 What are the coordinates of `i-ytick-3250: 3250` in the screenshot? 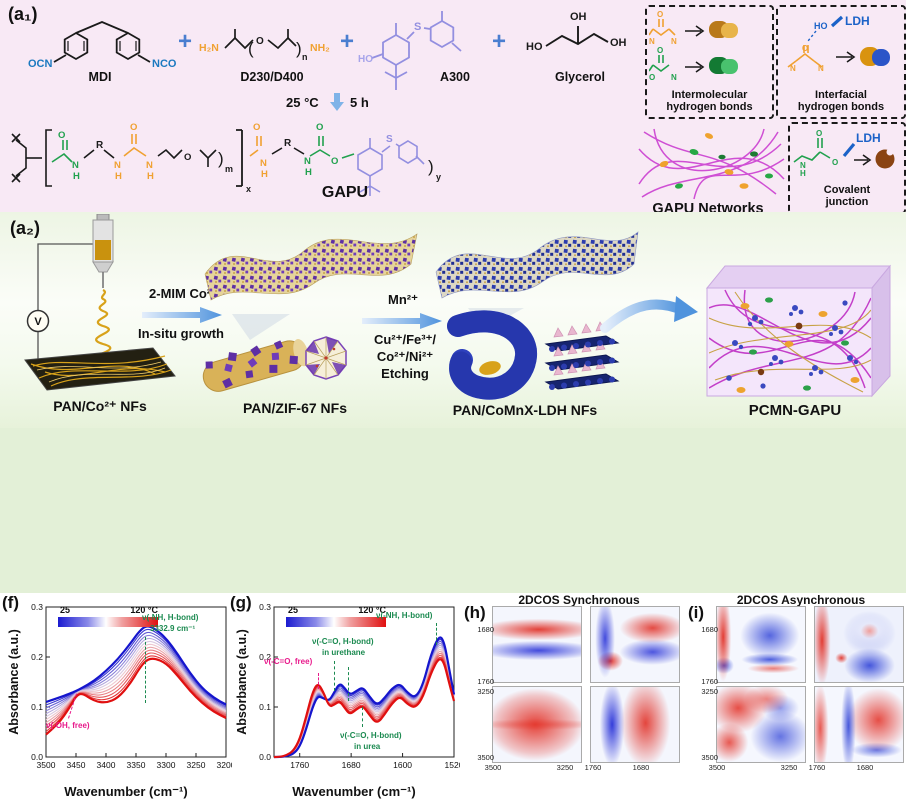 It's located at (709, 691).